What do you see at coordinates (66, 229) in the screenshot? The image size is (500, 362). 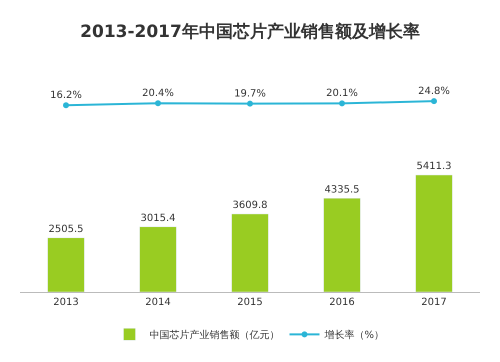 I see `data-label: 2505.5` at bounding box center [66, 229].